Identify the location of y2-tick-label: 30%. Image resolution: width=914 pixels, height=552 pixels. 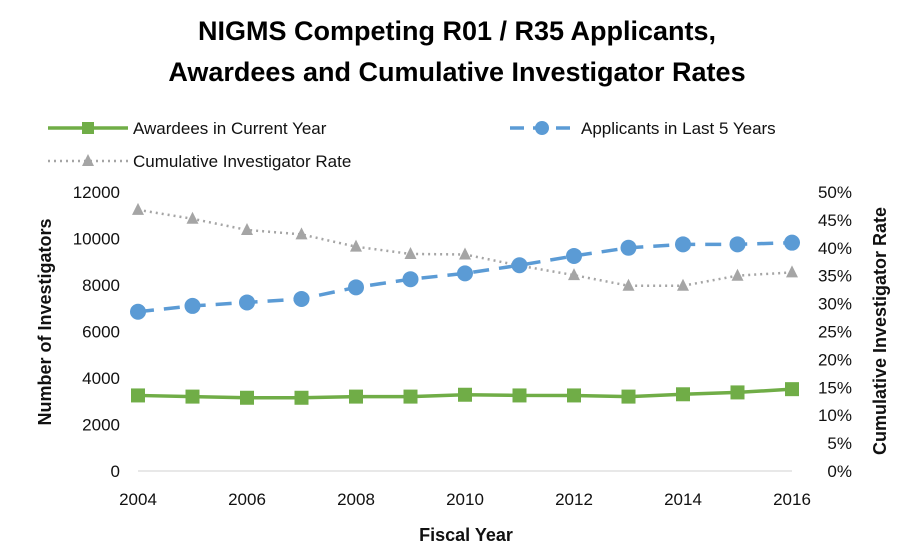
(835, 304).